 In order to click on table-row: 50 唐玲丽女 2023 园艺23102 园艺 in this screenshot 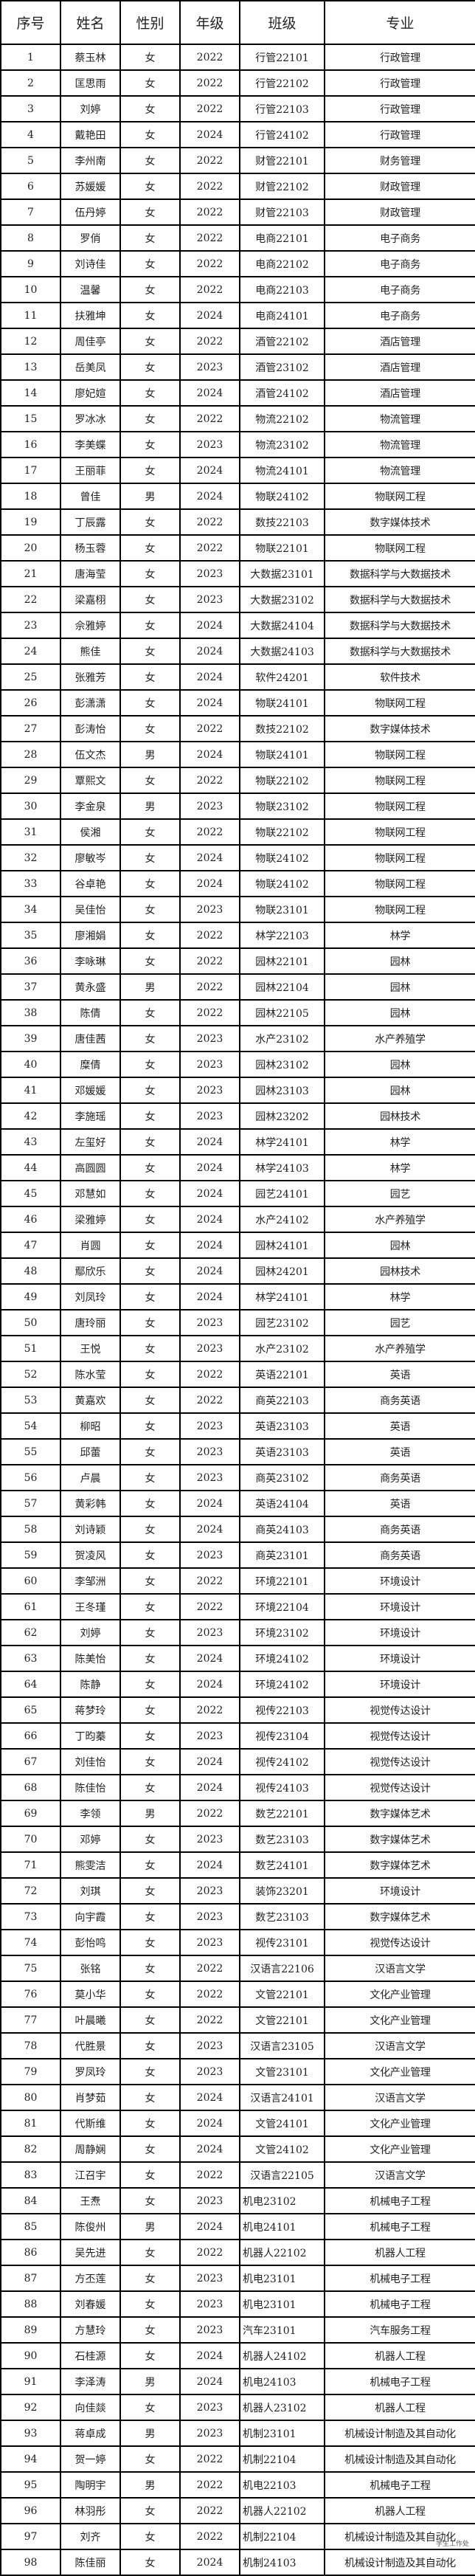, I will do `click(237, 1322)`.